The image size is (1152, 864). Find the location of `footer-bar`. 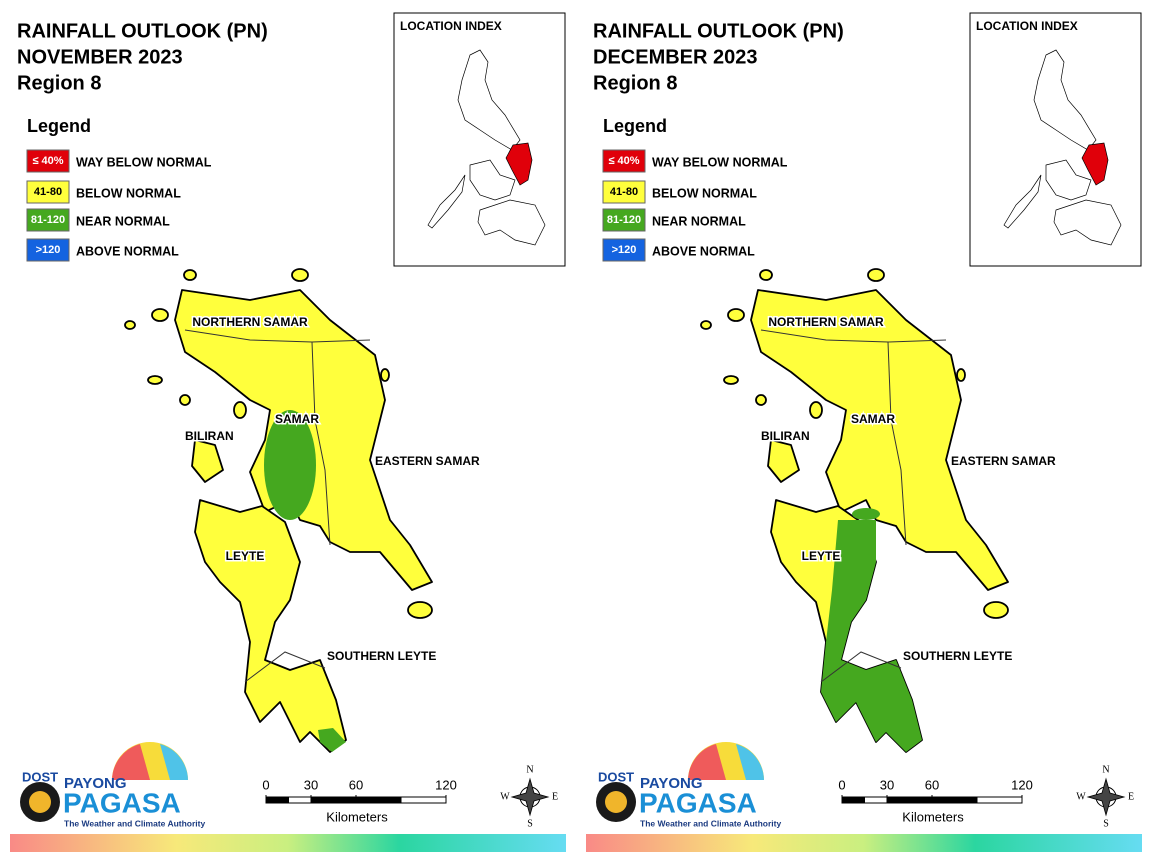

footer-bar is located at coordinates (864, 843).